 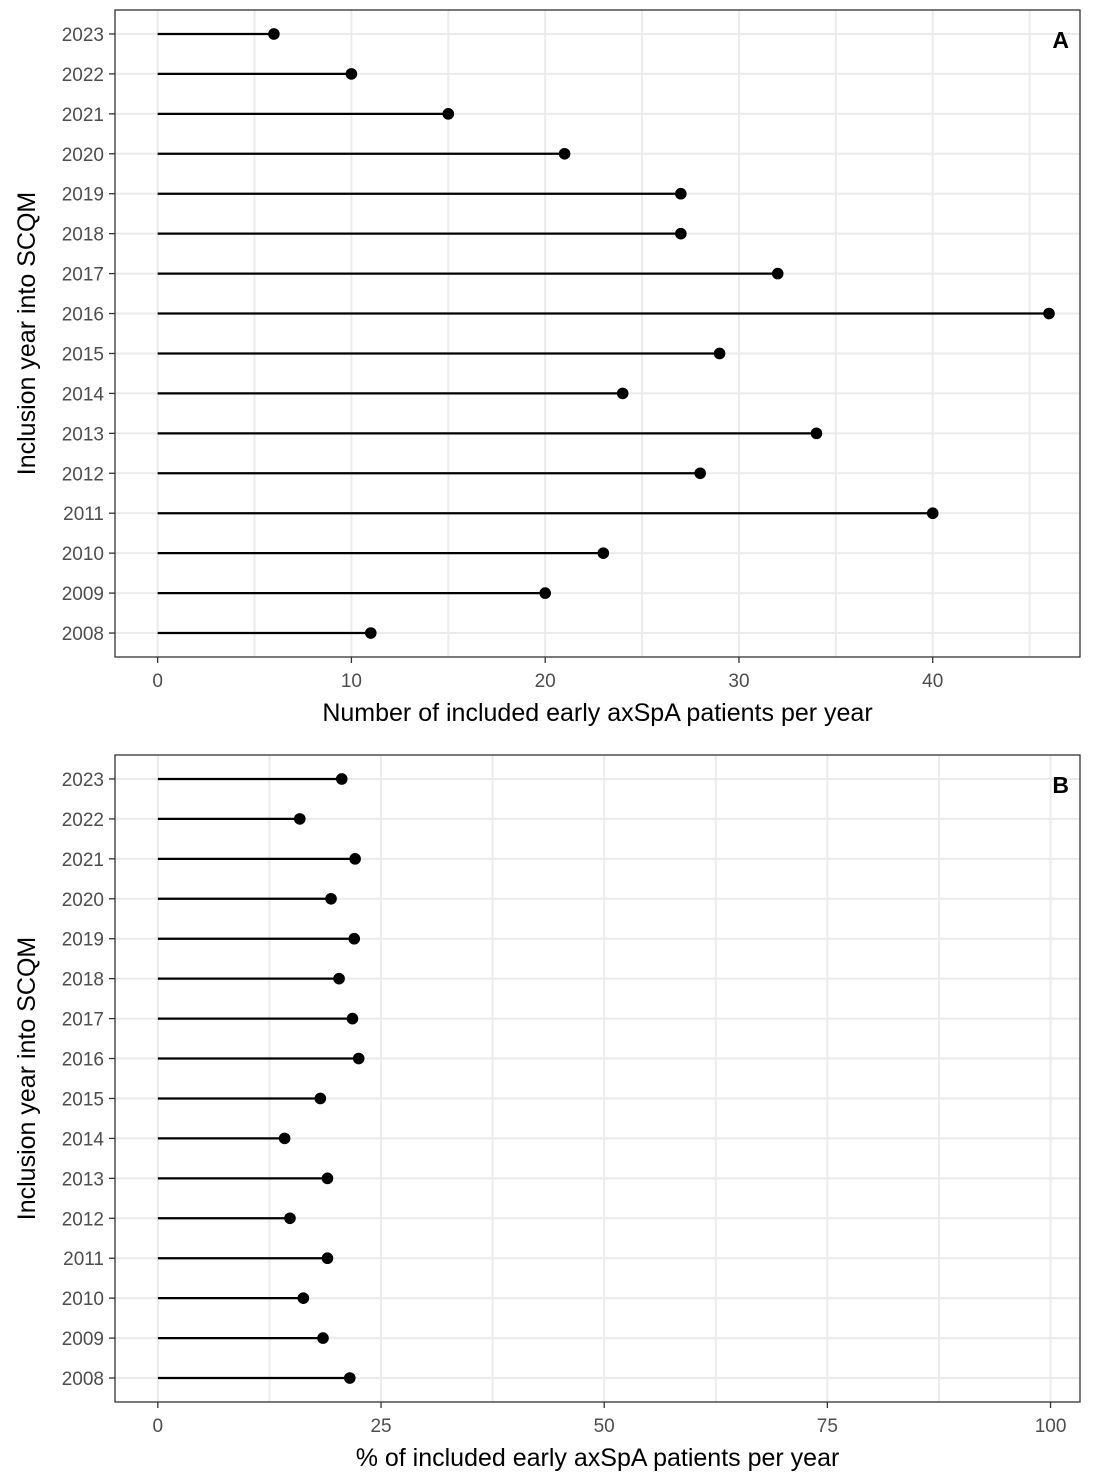 I want to click on x-tick-label: 30, so click(x=738, y=681).